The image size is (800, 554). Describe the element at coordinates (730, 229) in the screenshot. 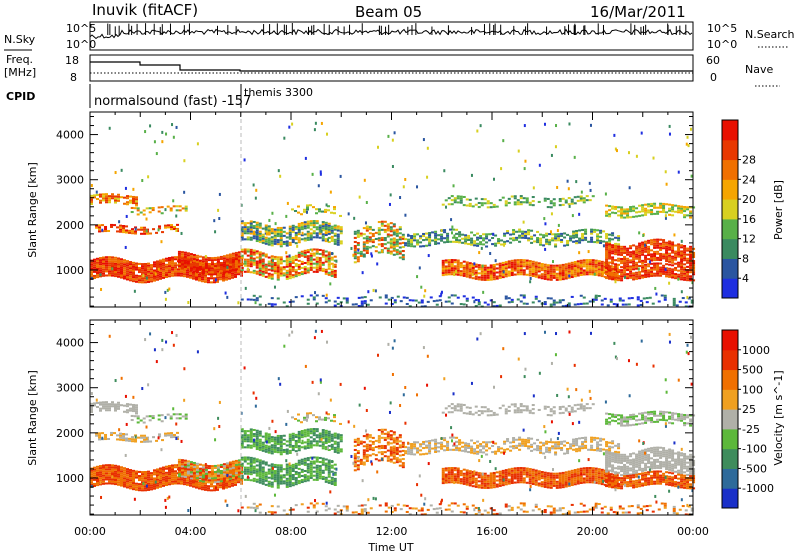

I see `colorbar-segment` at that location.